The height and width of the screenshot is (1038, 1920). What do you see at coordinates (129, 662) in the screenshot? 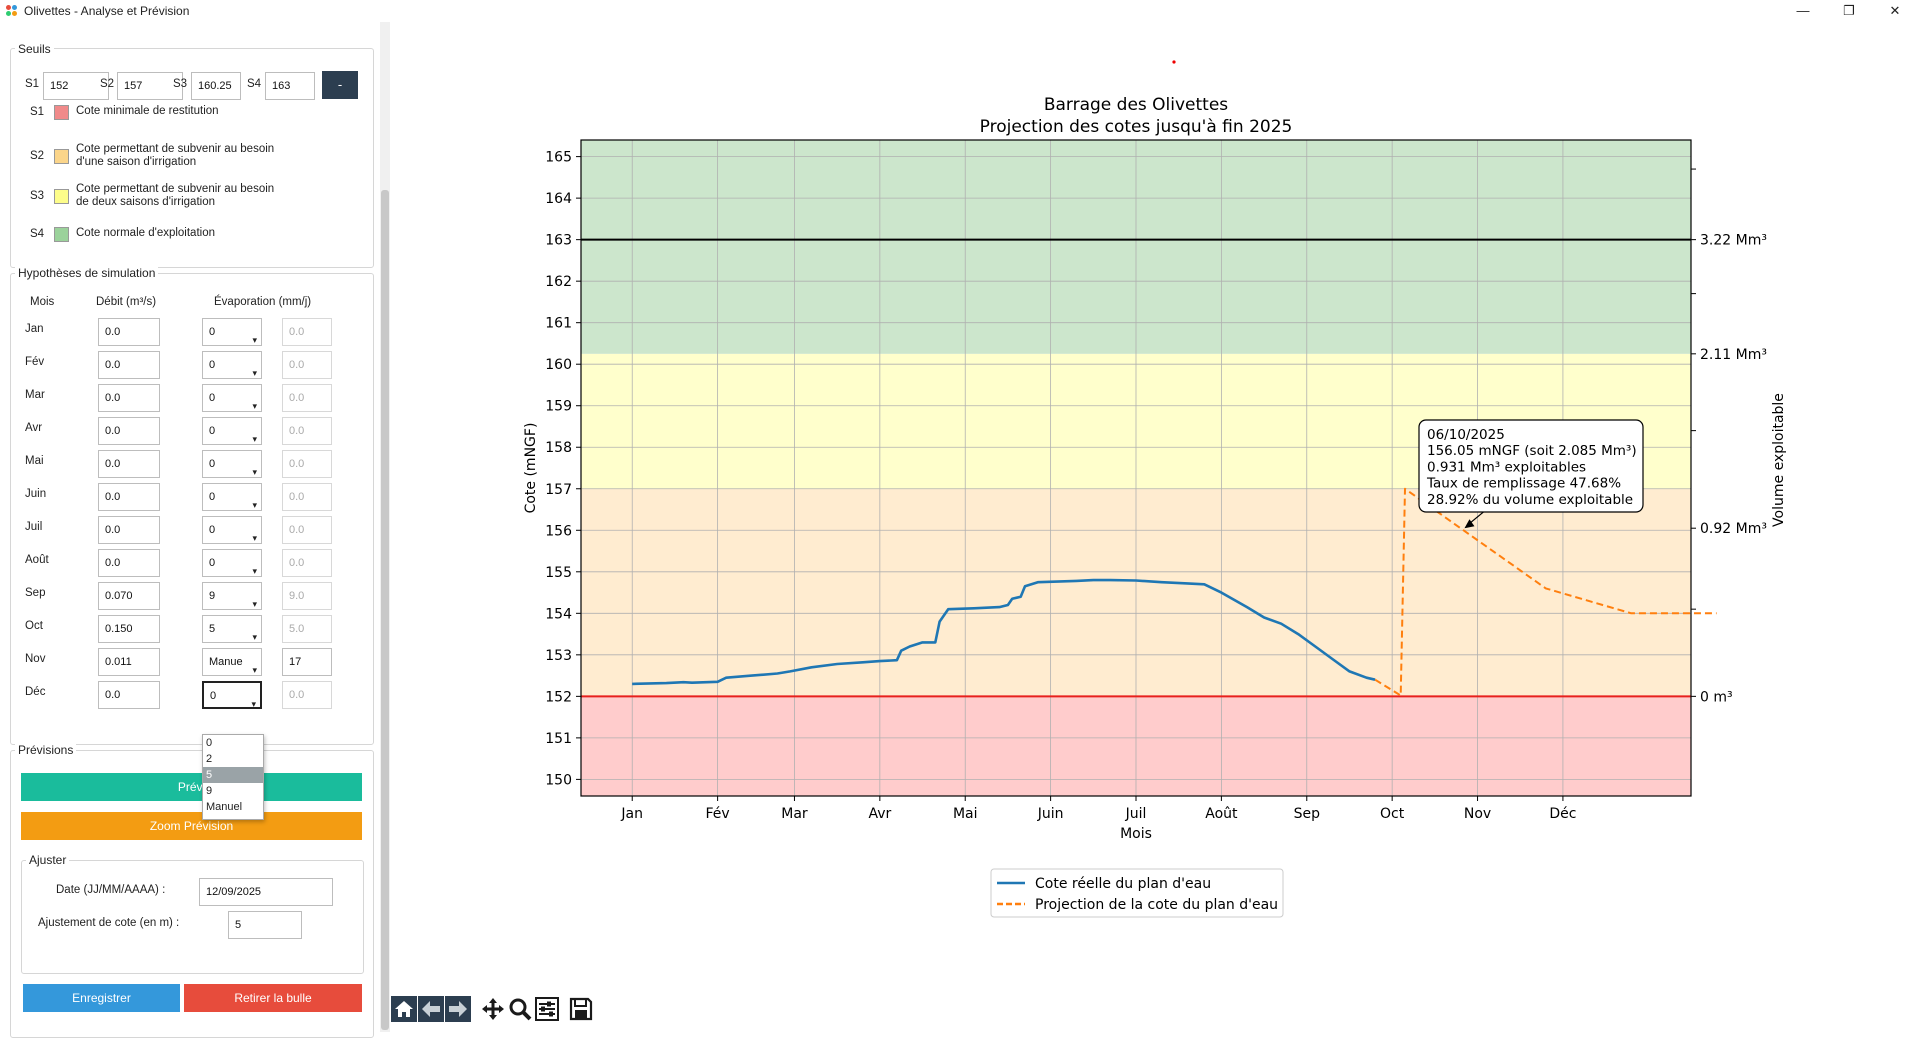
I see `debit-input: 0.011` at bounding box center [129, 662].